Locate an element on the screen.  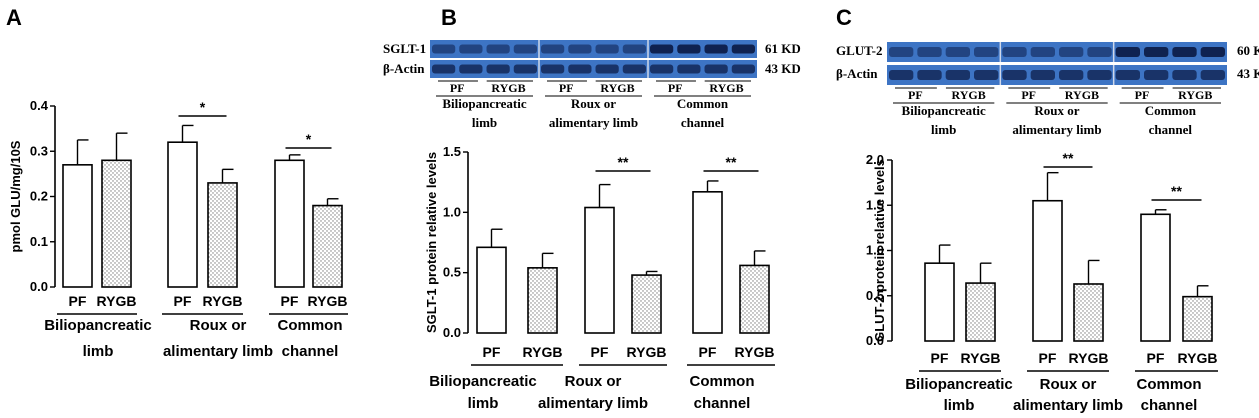
y-tick-label: 0.4 is located at coordinates (39, 105).